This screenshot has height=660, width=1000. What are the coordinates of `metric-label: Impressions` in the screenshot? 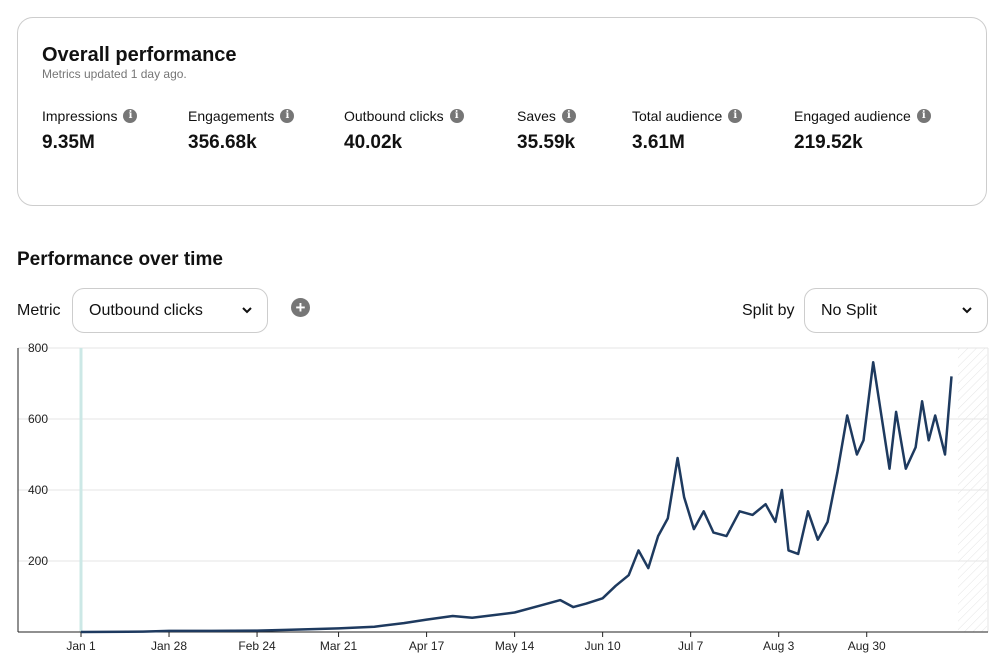 It's located at (80, 116).